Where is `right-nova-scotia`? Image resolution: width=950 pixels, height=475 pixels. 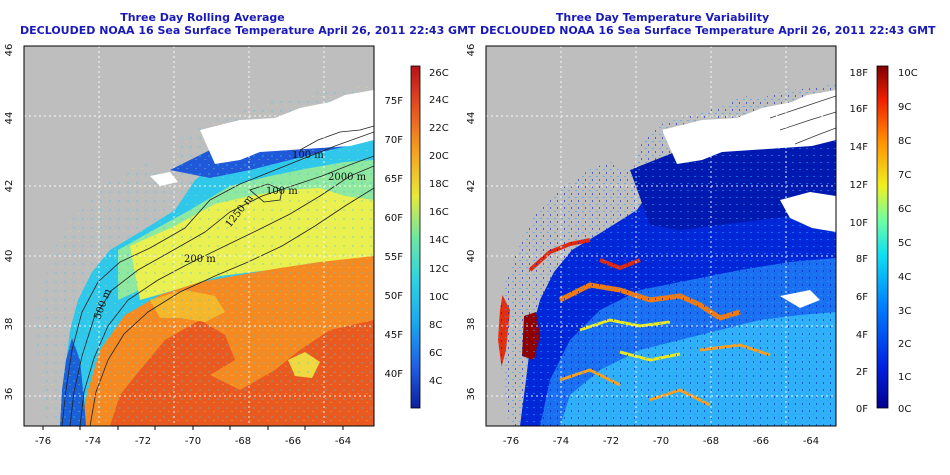 right-nova-scotia is located at coordinates (808, 74).